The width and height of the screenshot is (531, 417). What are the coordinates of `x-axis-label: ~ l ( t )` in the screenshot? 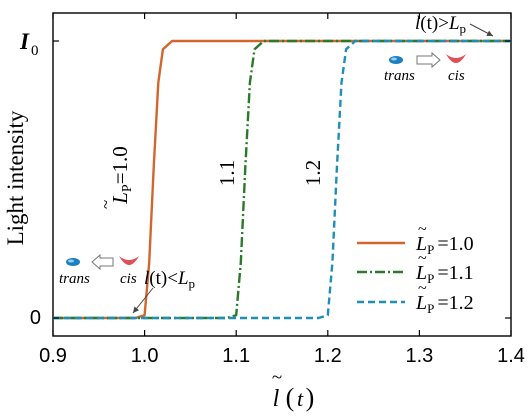 It's located at (293, 389).